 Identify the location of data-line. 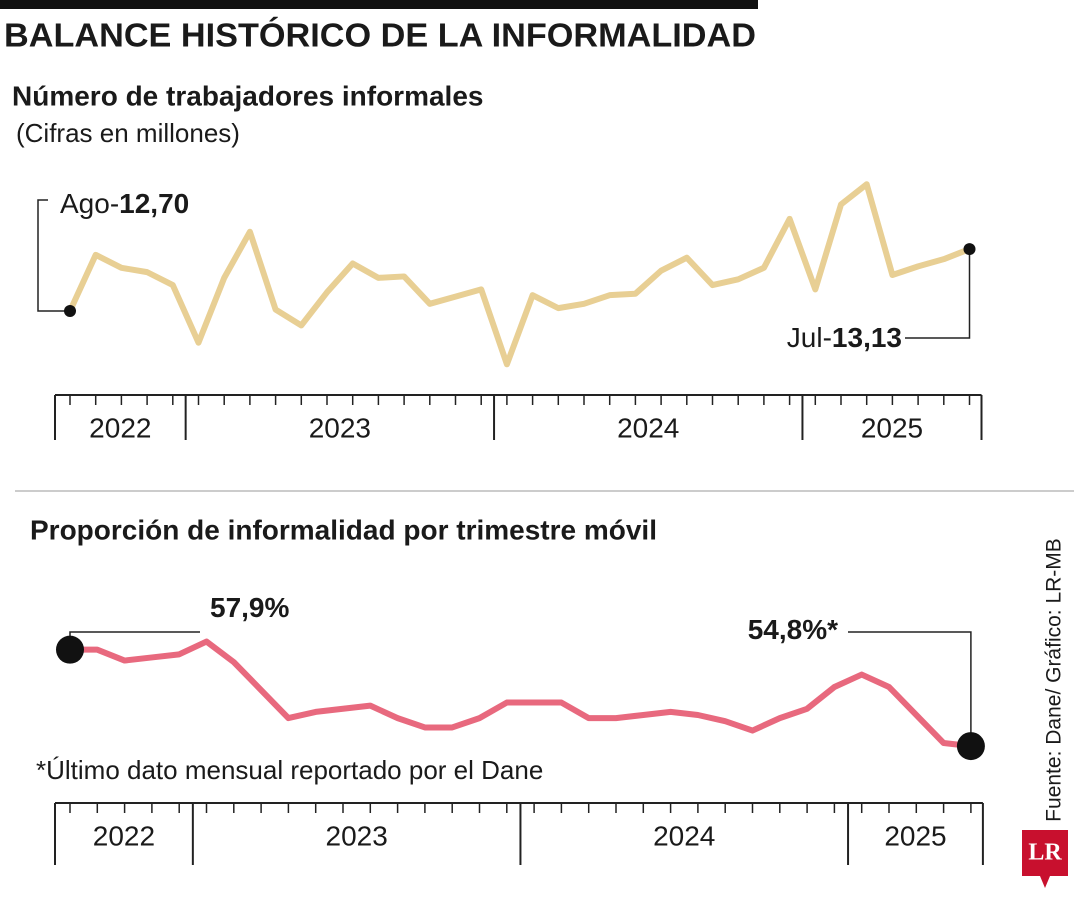
(521, 694).